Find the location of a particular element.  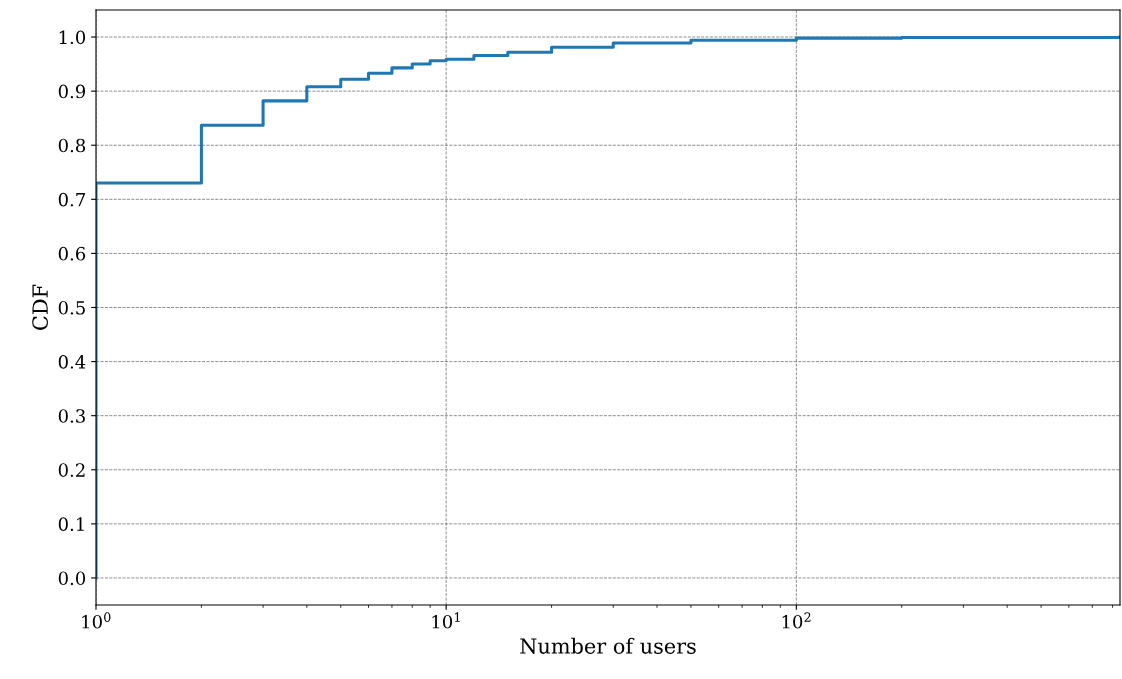

x-axis-title: Number of users is located at coordinates (608, 645).